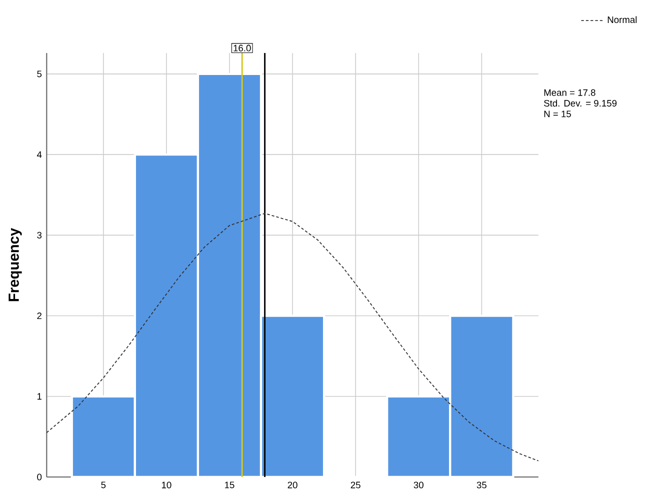  I want to click on x-tick-label: 10, so click(167, 485).